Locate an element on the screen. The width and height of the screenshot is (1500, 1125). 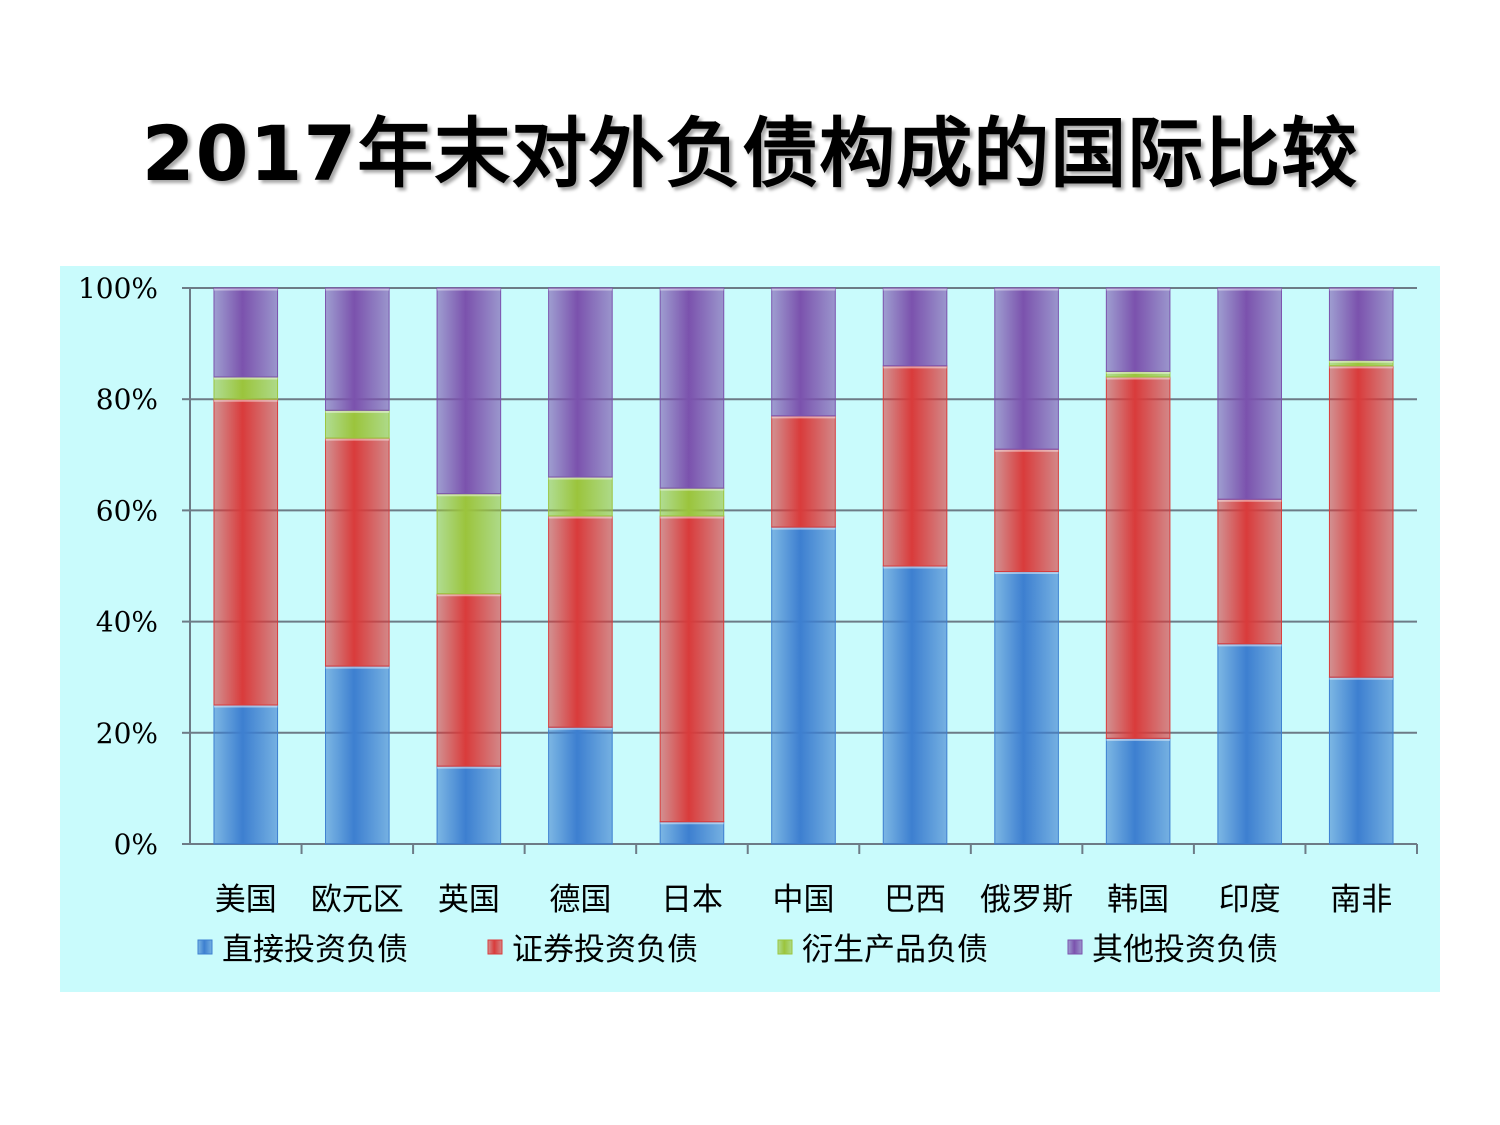
y-tick-label: 0% is located at coordinates (136, 844).